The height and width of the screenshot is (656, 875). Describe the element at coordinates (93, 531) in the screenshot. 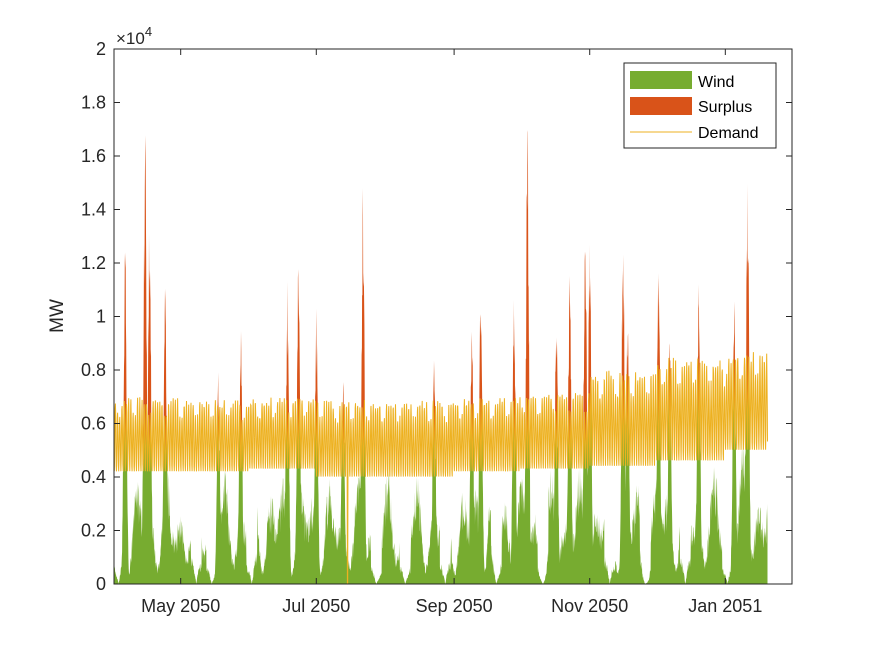

I see `y-tick-label: 0.2` at that location.